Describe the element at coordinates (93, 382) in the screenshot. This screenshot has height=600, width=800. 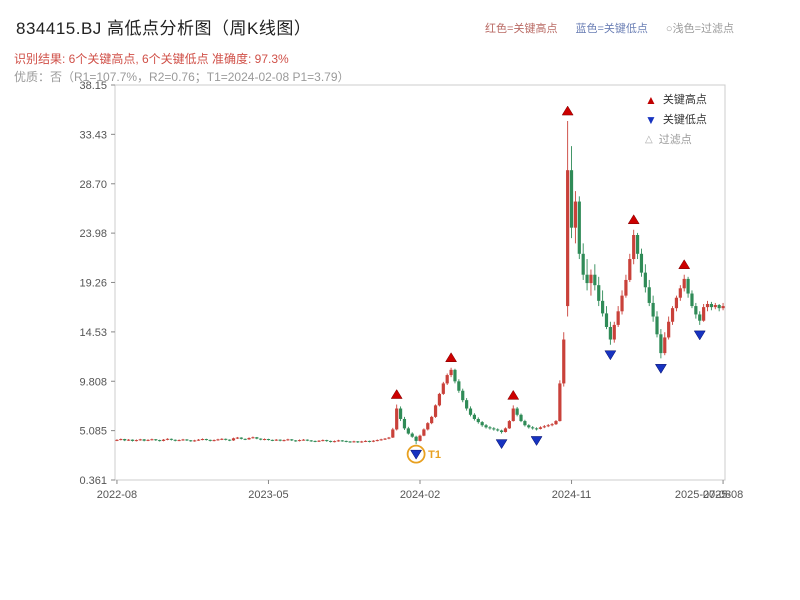
I see `y-tick-label: 9.808` at that location.